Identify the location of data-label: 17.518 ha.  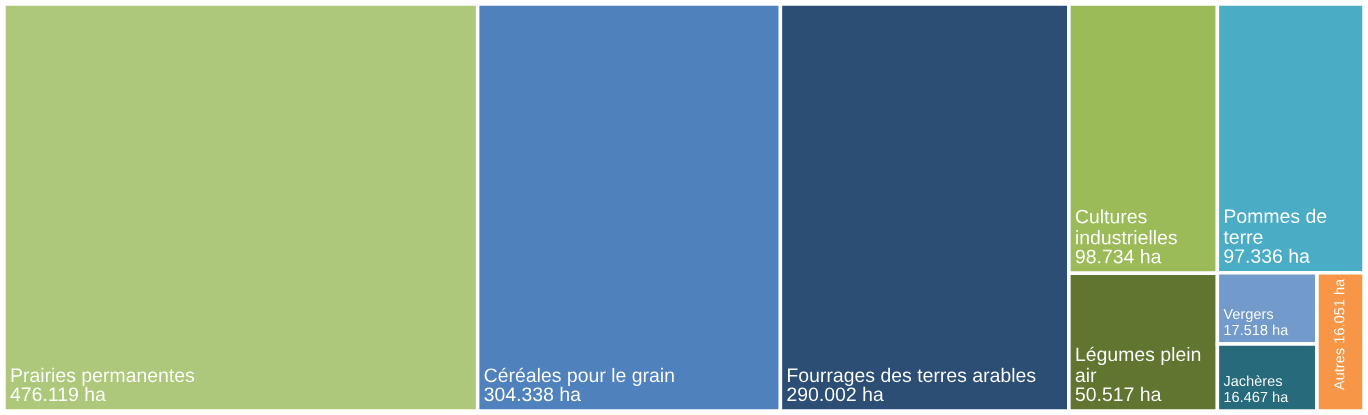
(1256, 330).